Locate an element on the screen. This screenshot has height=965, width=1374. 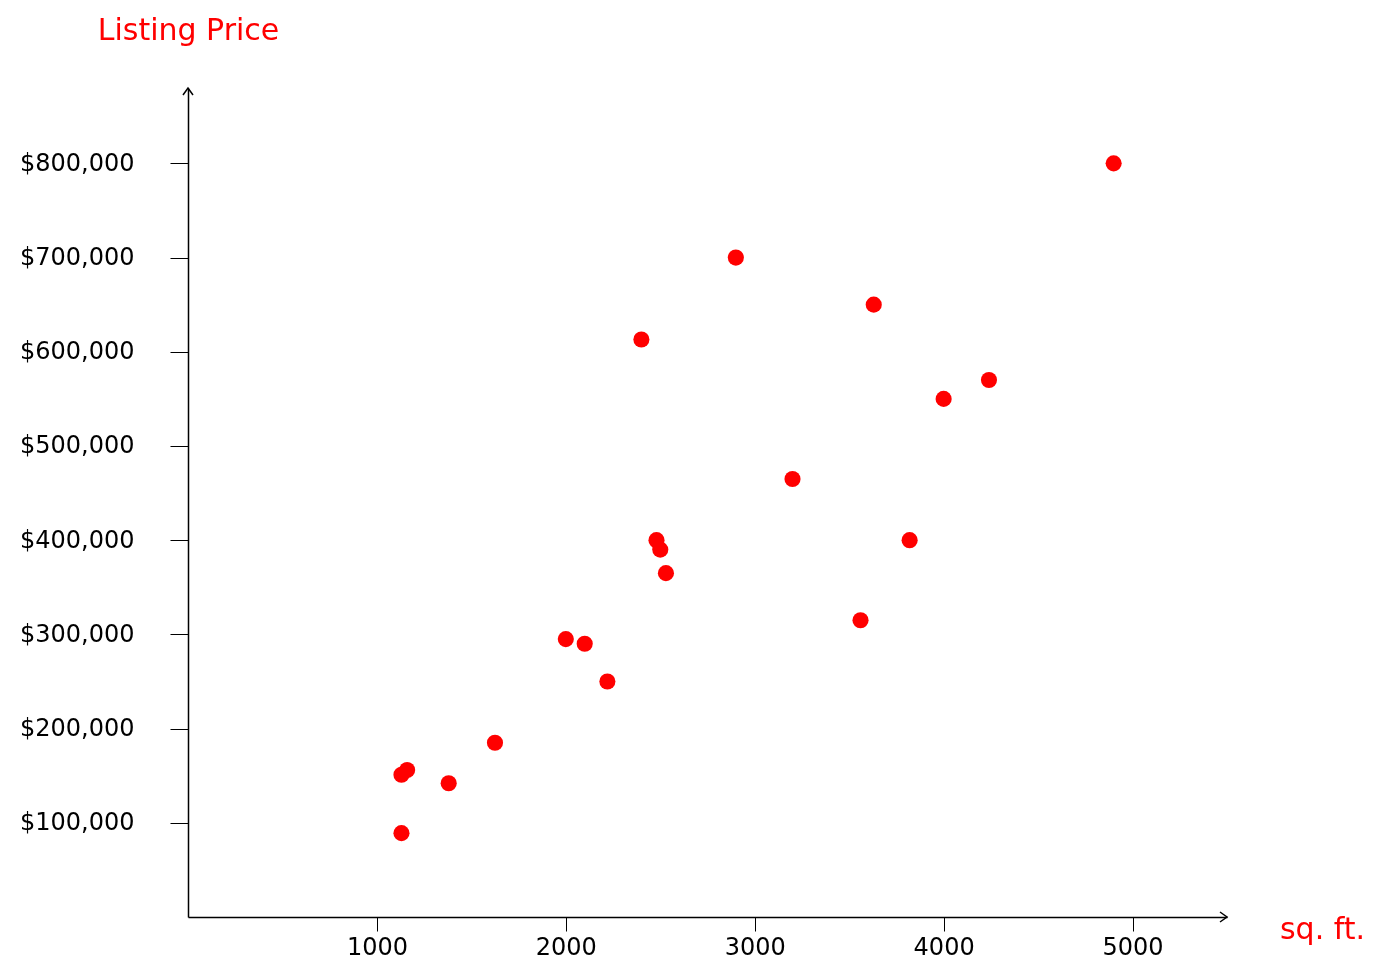
x-tick-label: 3000 is located at coordinates (755, 946).